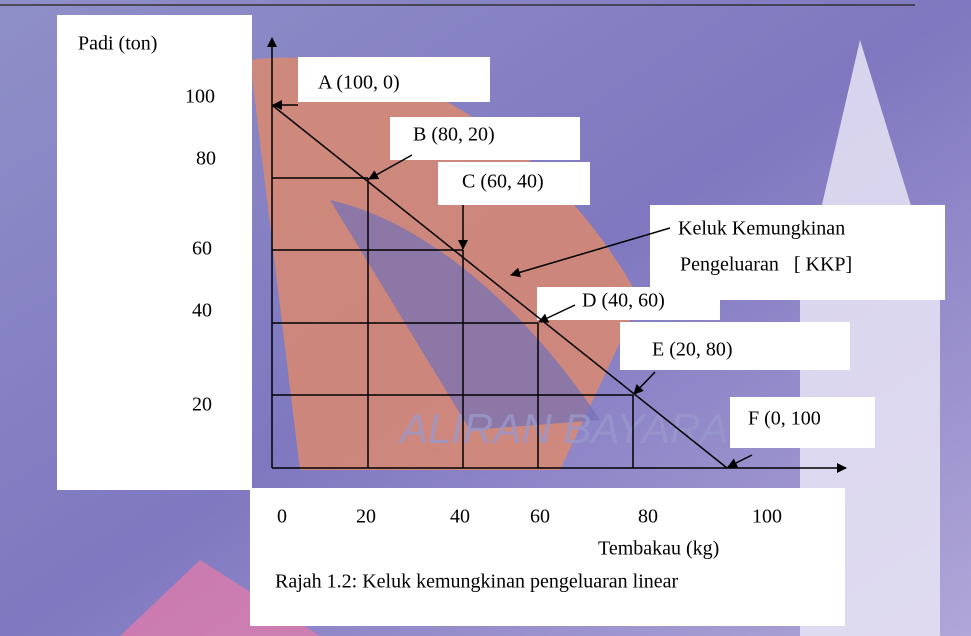  I want to click on point-label: A (100, 0), so click(359, 83).